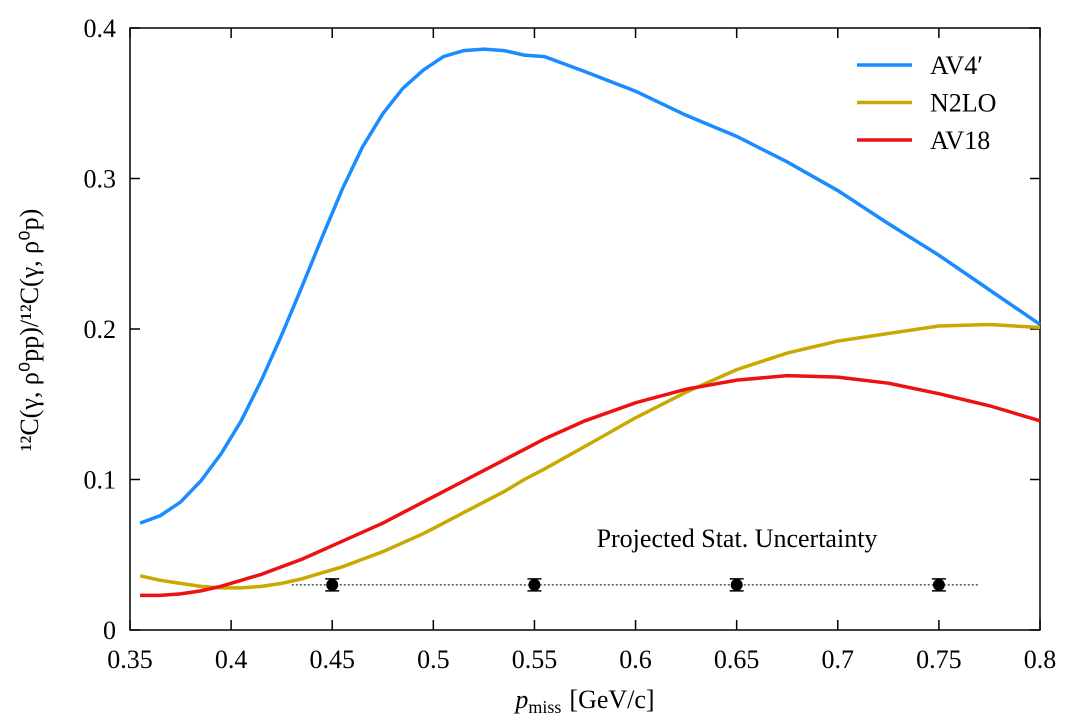 This screenshot has width=1089, height=726. I want to click on x-tick-label: 0.45, so click(332, 659).